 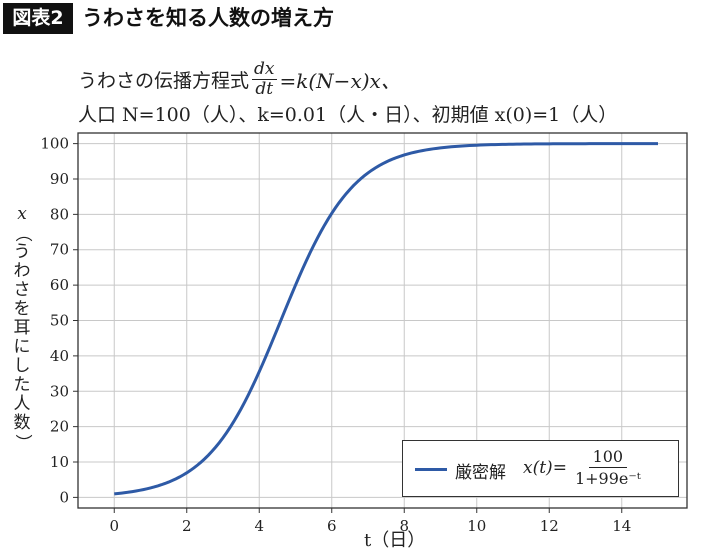 What do you see at coordinates (607, 478) in the screenshot?
I see `formula-denominator: 1+99e⁻ᵗ` at bounding box center [607, 478].